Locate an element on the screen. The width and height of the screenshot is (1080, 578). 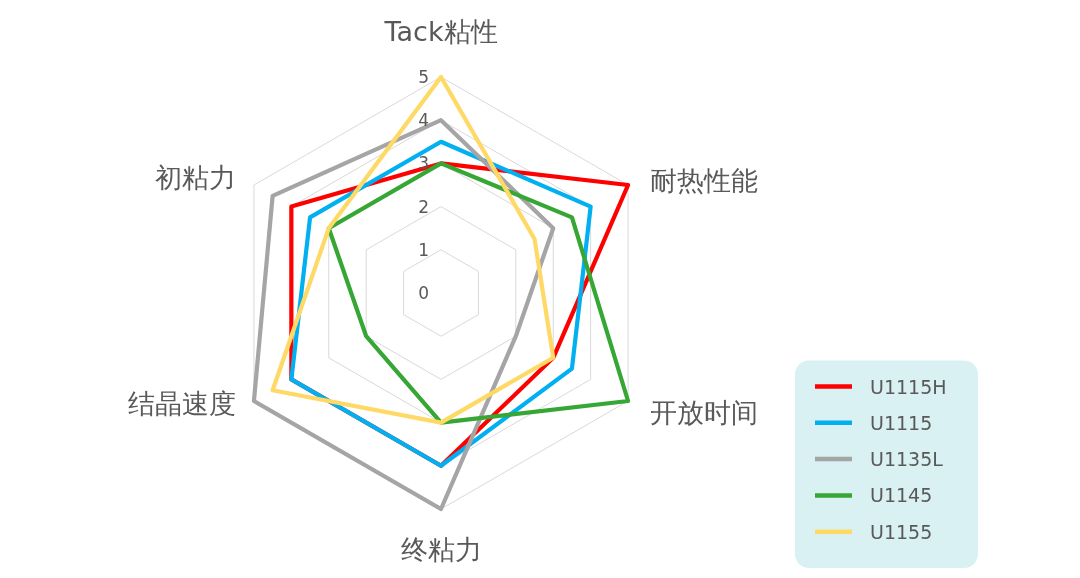
legend-label: U1145 is located at coordinates (901, 495).